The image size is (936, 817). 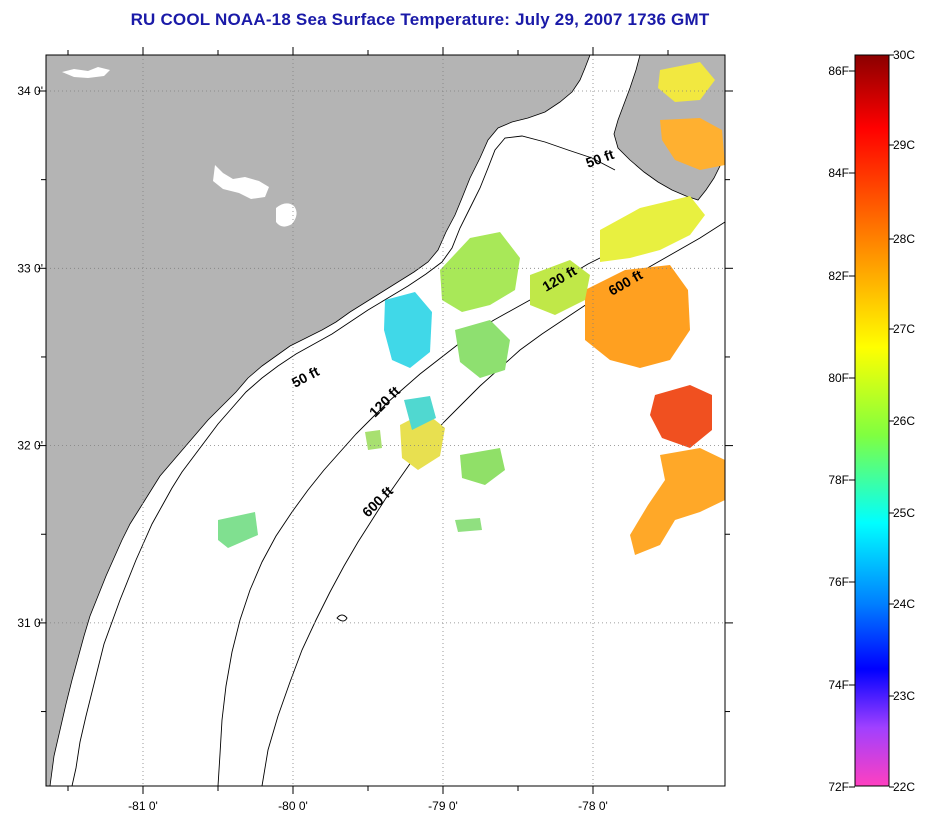 I want to click on colorbar-celsius-labels: 30C 29C 28C 27C 26C 25C 24C 23C 22C, so click(x=902, y=421).